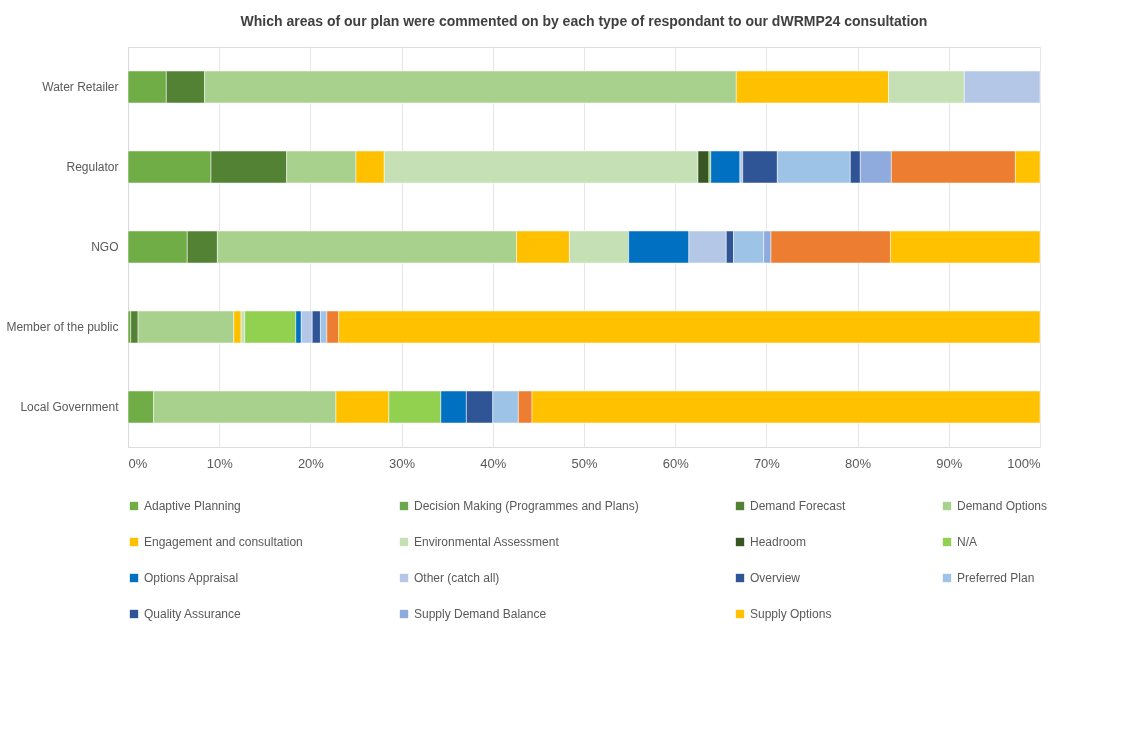  Describe the element at coordinates (967, 542) in the screenshot. I see `legend-label: N/A` at that location.